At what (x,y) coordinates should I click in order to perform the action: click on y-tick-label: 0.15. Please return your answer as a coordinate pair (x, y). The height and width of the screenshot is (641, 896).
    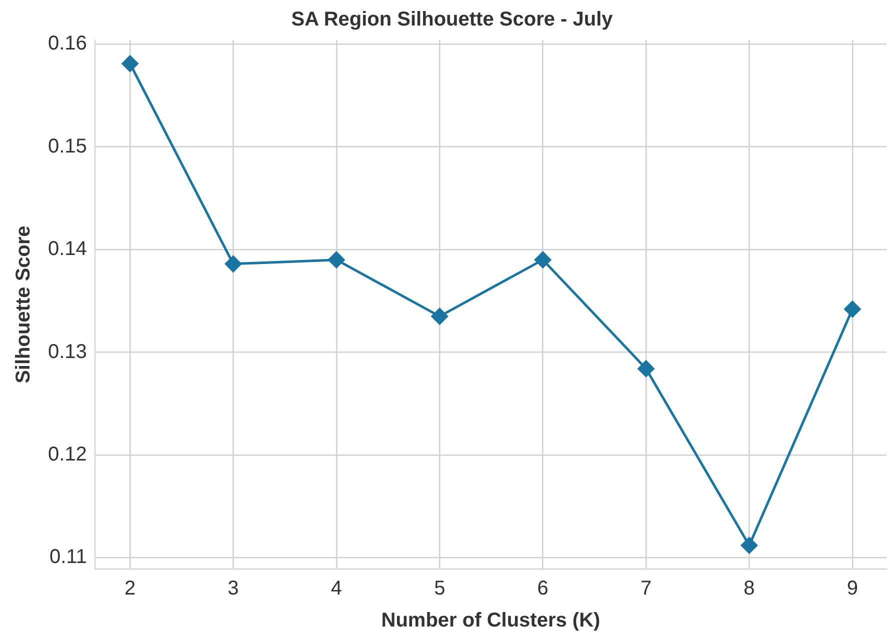
    Looking at the image, I should click on (67, 146).